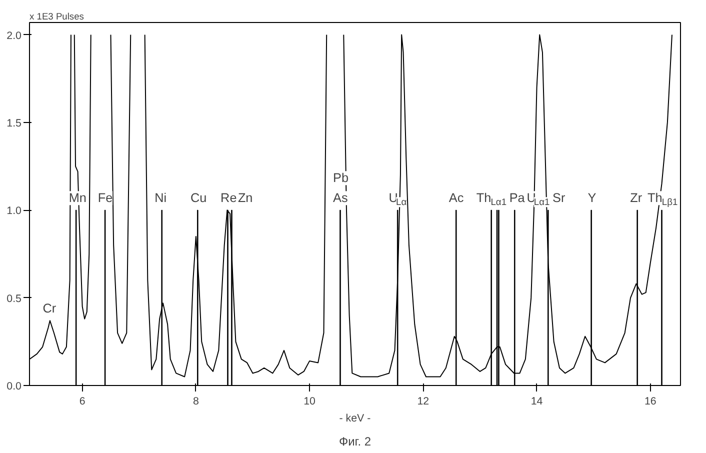 Image resolution: width=706 pixels, height=453 pixels. Describe the element at coordinates (650, 402) in the screenshot. I see `x-tick-label: 16` at that location.